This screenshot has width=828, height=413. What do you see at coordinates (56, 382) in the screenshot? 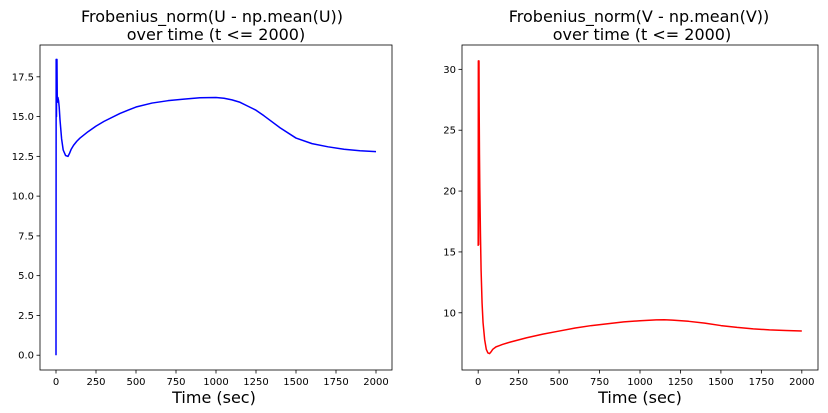
I see `chart-left-x-tick-label: 0` at bounding box center [56, 382].